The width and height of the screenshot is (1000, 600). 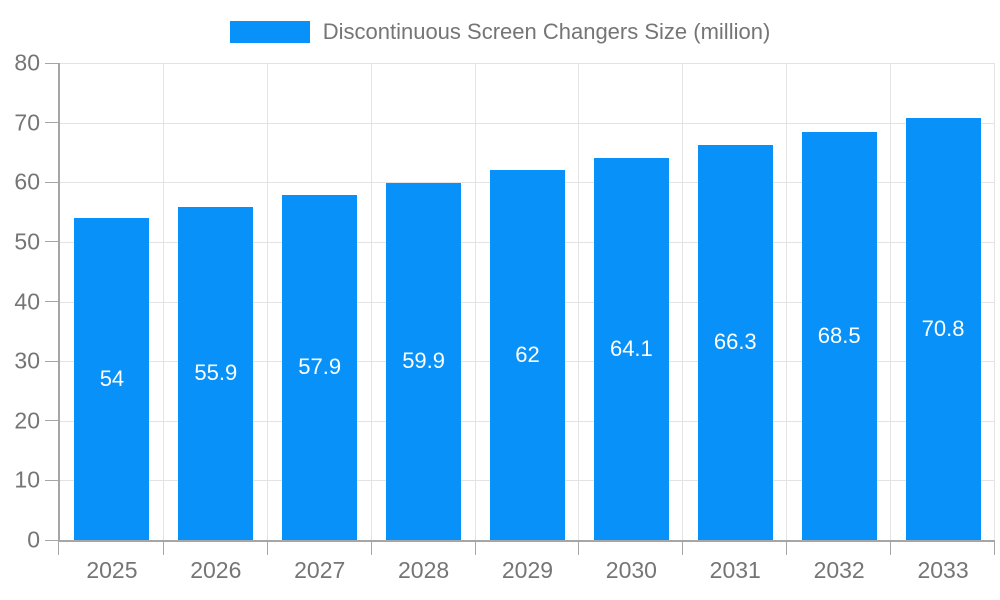 What do you see at coordinates (112, 570) in the screenshot?
I see `x-axis-tick-label: 2025` at bounding box center [112, 570].